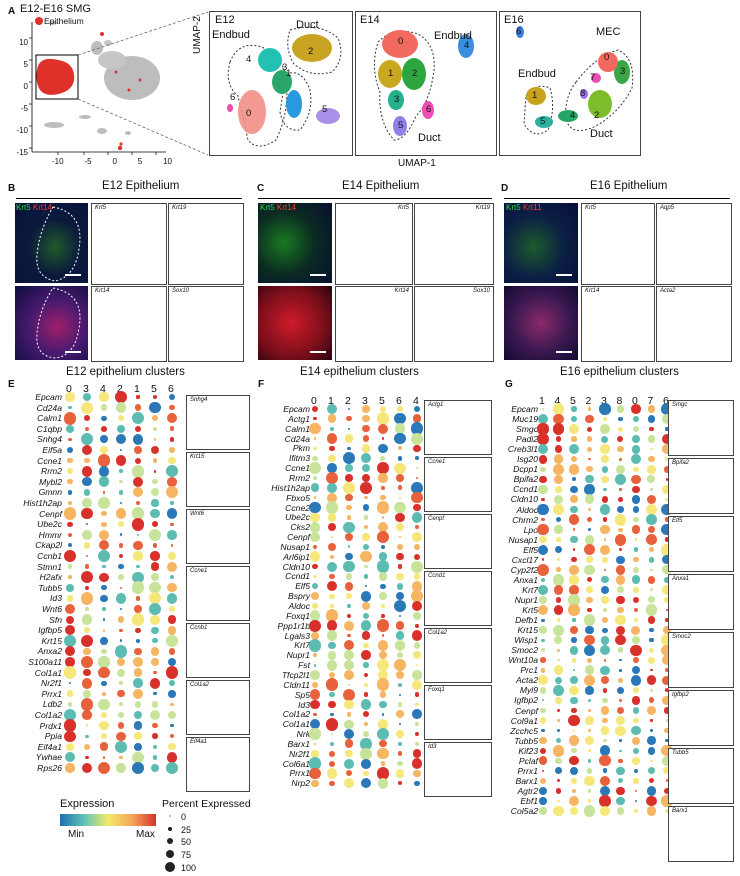 This screenshot has width=740, height=876. I want to click on gene-row-label: Ifitm3, so click(299, 458).